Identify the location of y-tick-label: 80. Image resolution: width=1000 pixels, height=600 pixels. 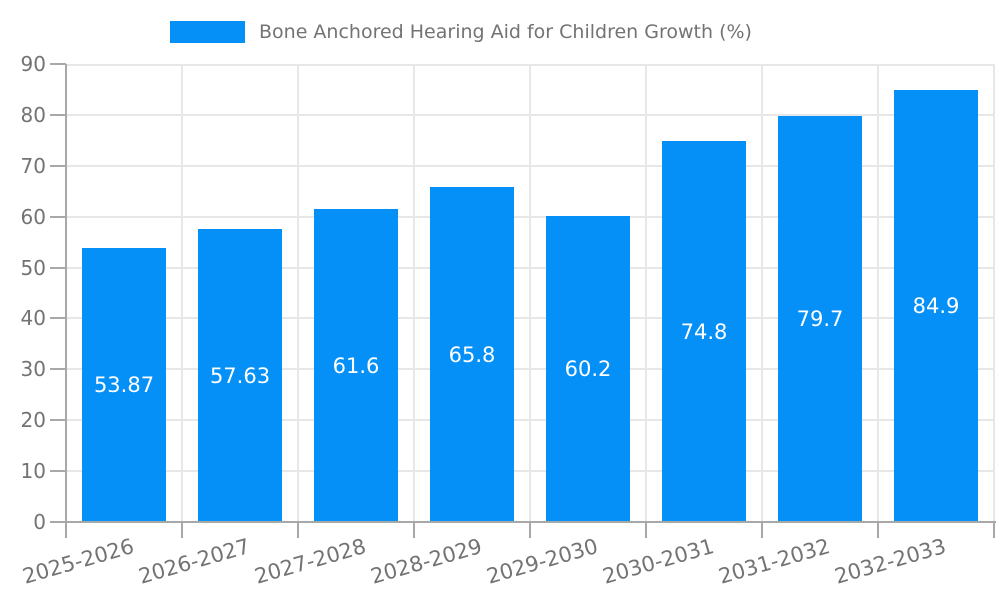
(33, 115).